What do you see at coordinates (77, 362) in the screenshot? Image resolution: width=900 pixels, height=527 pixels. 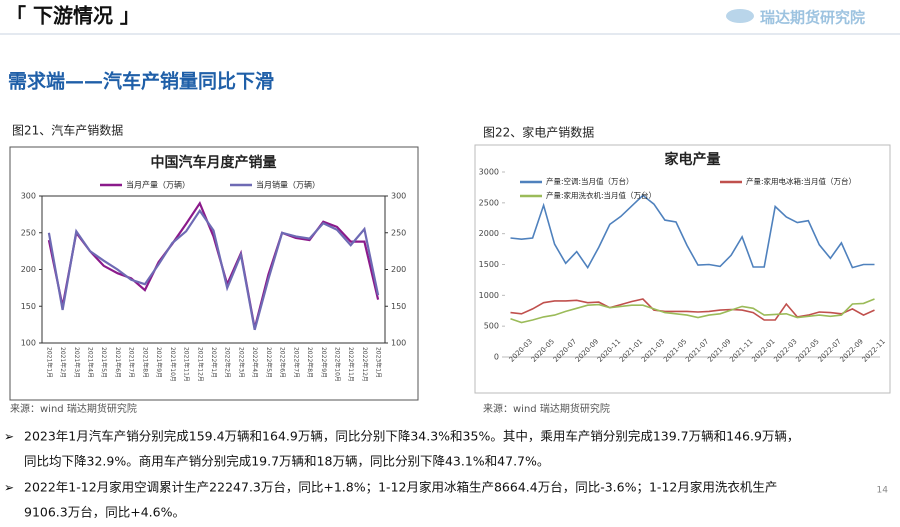 I see `x-tick-label: 2021年3月` at bounding box center [77, 362].